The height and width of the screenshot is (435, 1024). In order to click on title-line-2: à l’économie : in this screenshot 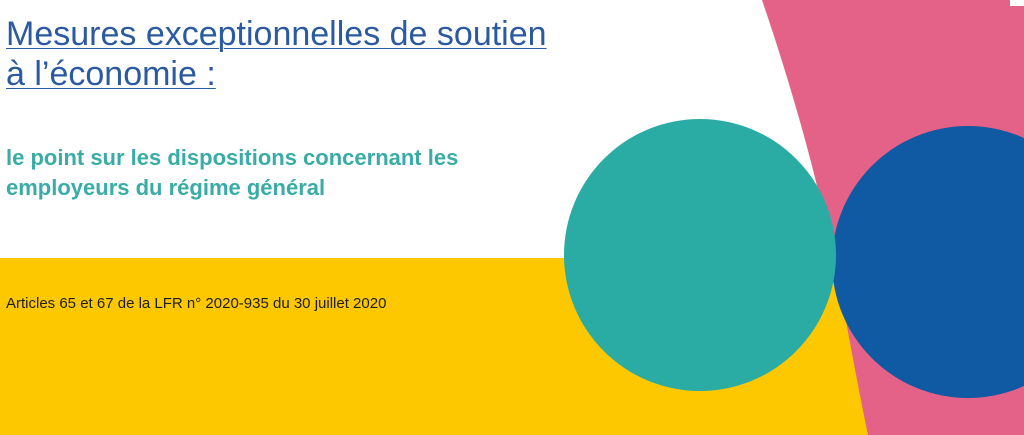, I will do `click(111, 74)`.